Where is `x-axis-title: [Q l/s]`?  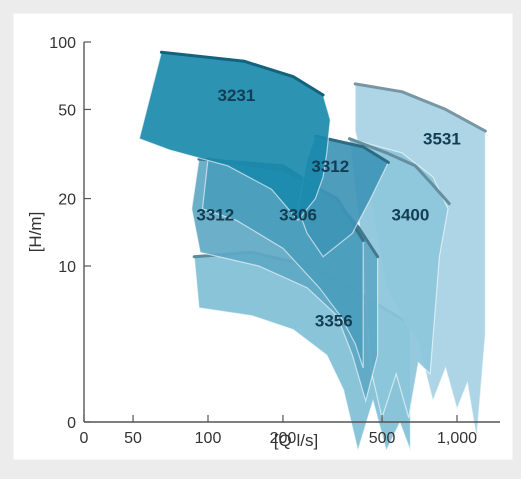 x-axis-title: [Q l/s] is located at coordinates (296, 440).